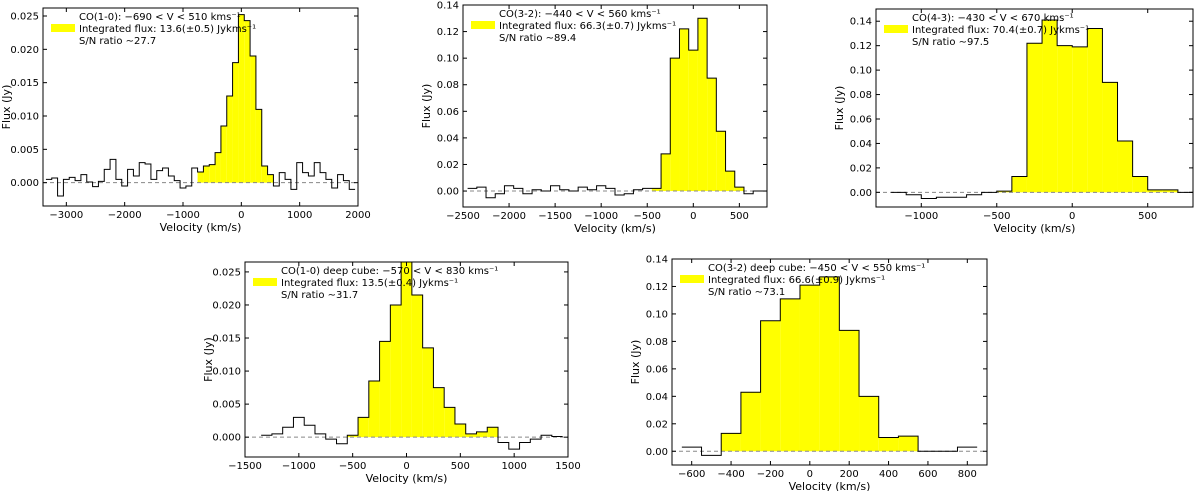 This screenshot has height=491, width=1200. What do you see at coordinates (226, 405) in the screenshot?
I see `y-tick-label: 0.005` at bounding box center [226, 405].